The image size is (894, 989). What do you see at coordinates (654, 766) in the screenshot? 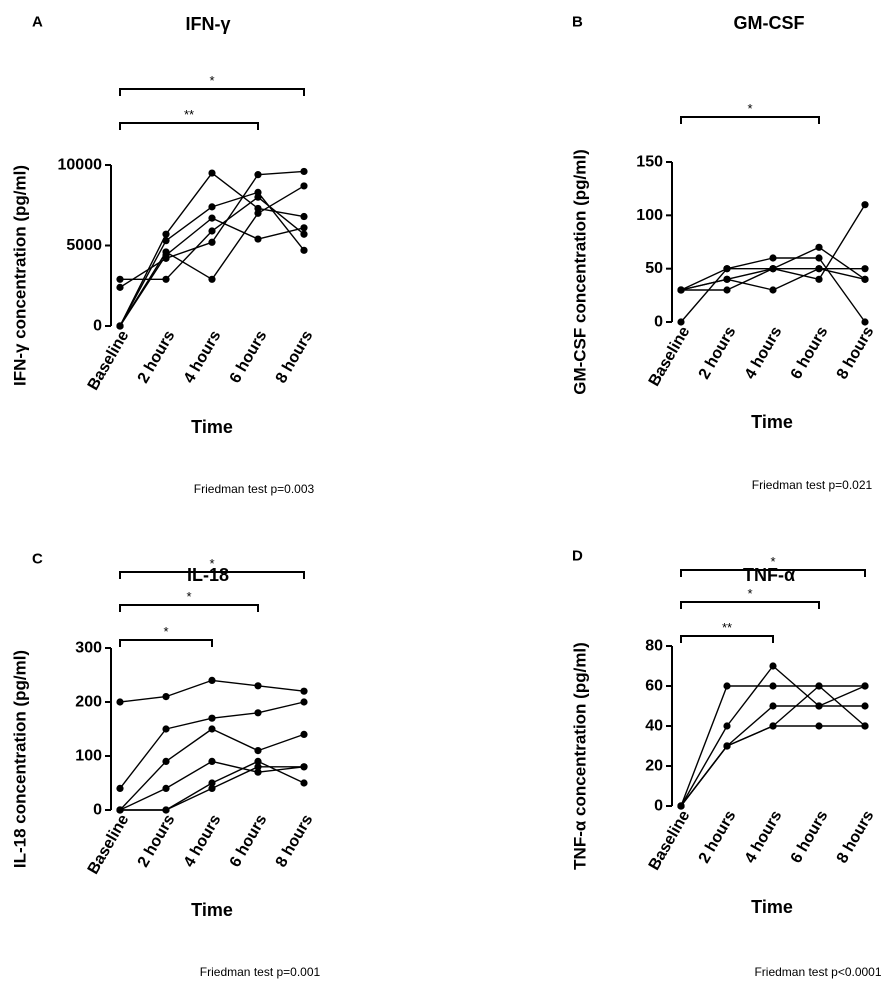
I see `y-tick-label: 20` at bounding box center [654, 766].